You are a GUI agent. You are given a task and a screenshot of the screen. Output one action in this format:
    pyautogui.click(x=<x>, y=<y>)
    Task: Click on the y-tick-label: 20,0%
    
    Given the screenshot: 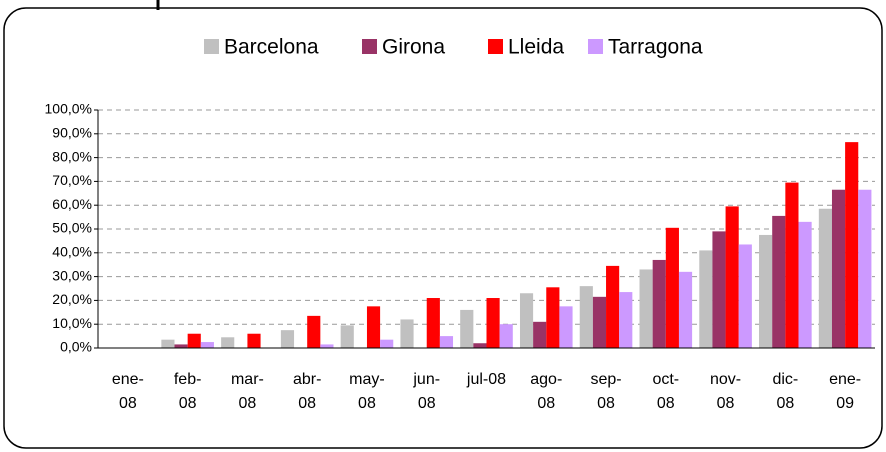 What is the action you would take?
    pyautogui.click(x=72, y=299)
    